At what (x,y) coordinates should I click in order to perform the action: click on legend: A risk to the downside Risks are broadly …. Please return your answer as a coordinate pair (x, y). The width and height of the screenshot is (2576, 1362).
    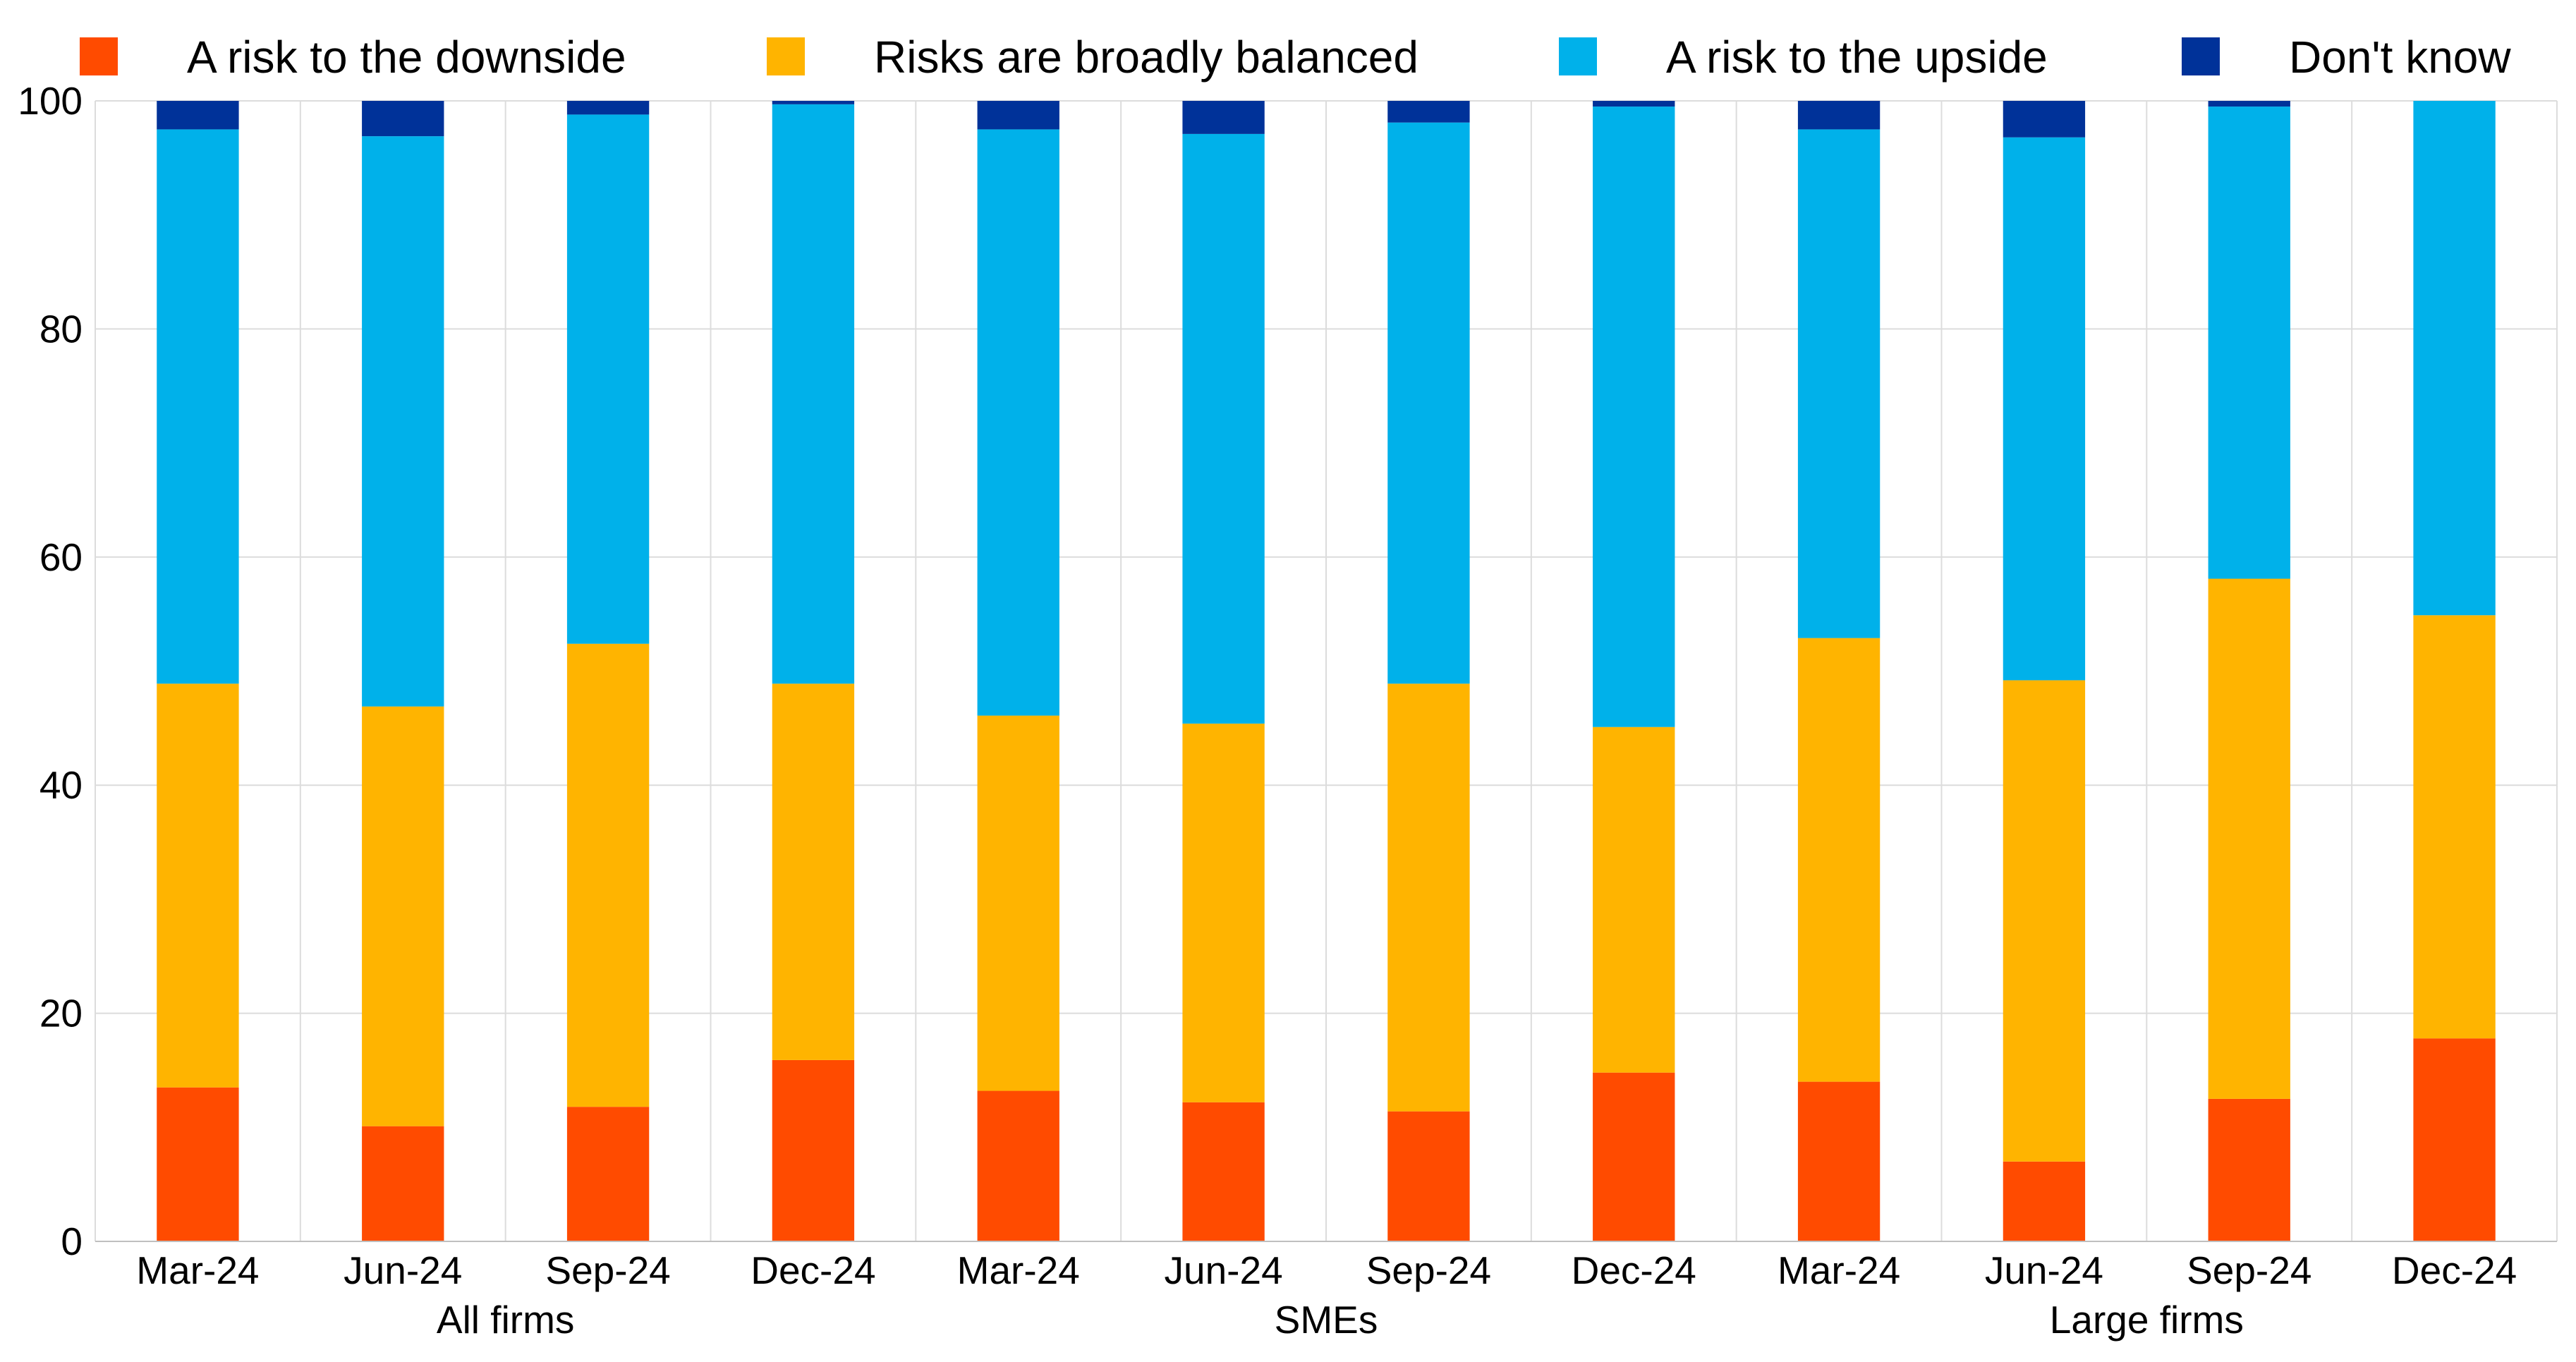
    Looking at the image, I should click on (1295, 57).